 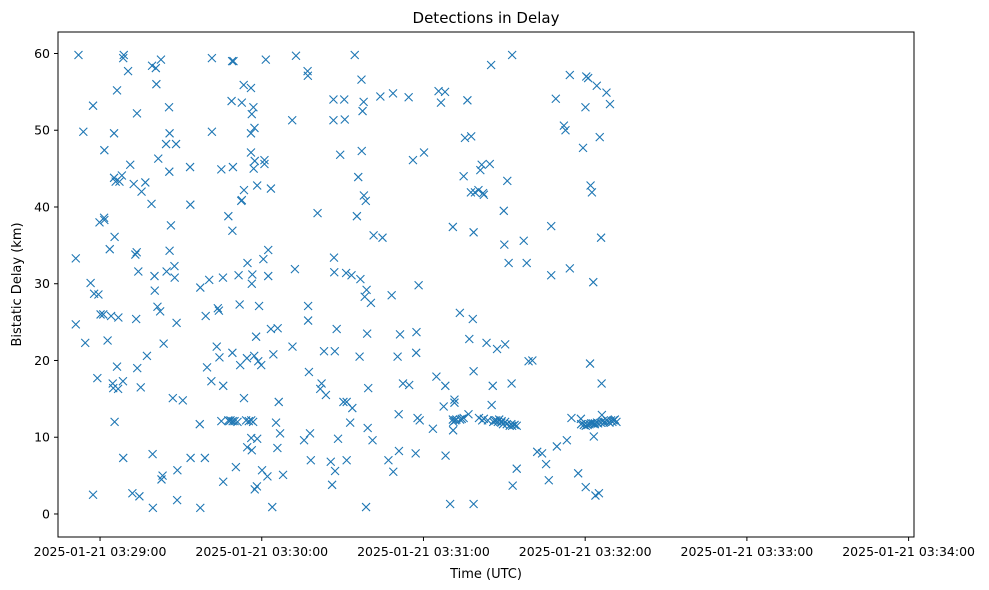 I want to click on y-tick-label: 50, so click(x=42, y=130).